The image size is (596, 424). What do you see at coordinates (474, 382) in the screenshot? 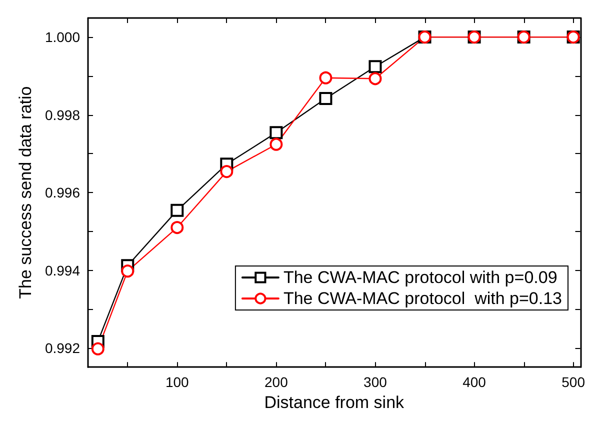
I see `x-tick-label: 400` at bounding box center [474, 382].